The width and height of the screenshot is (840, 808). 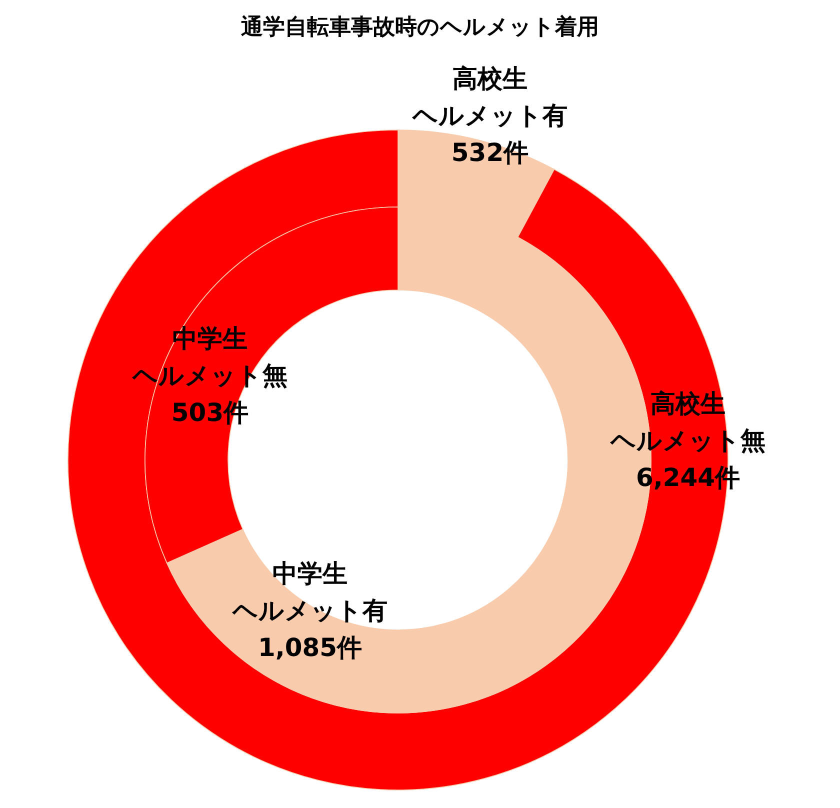 What do you see at coordinates (310, 647) in the screenshot?
I see `data-label: 1,085件` at bounding box center [310, 647].